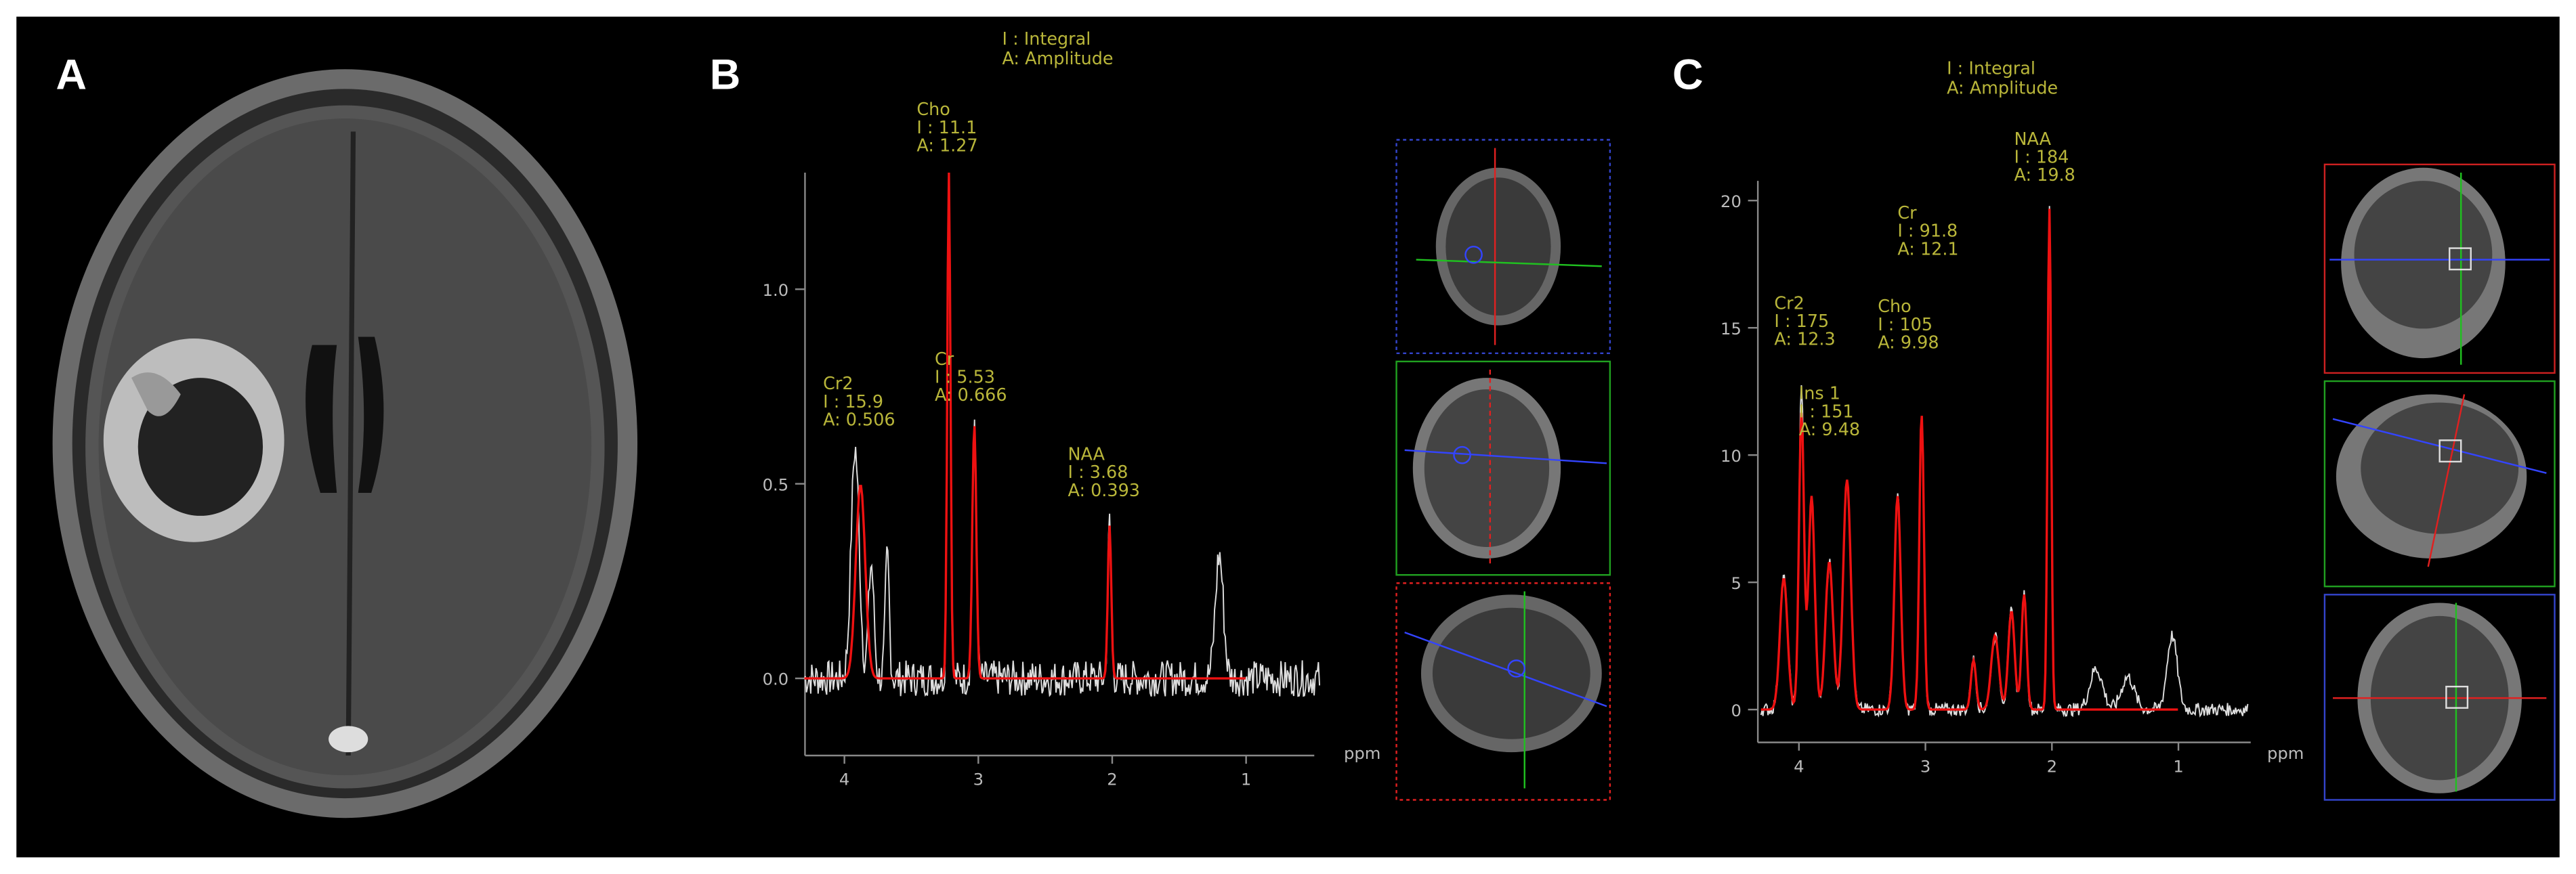 The width and height of the screenshot is (2576, 874). I want to click on y-tick-label: 0.0, so click(776, 680).